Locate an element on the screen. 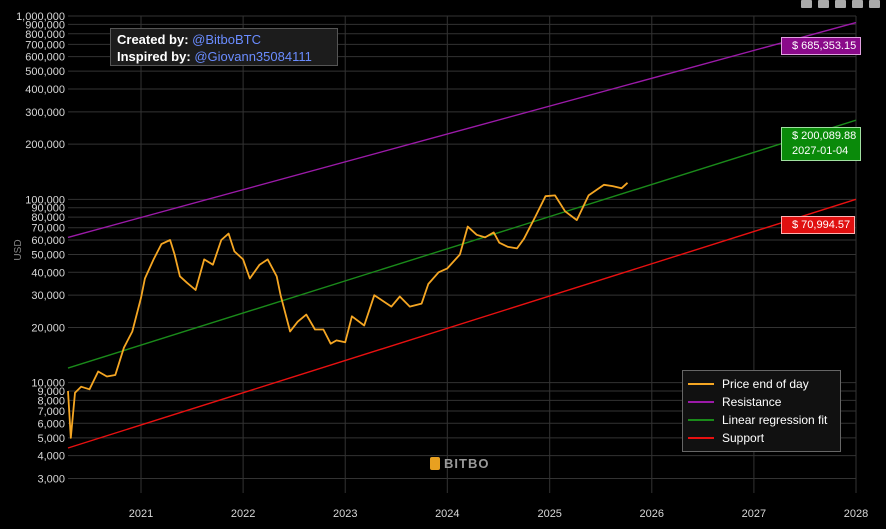 The image size is (886, 529). x-tick-label: 2024 is located at coordinates (447, 514).